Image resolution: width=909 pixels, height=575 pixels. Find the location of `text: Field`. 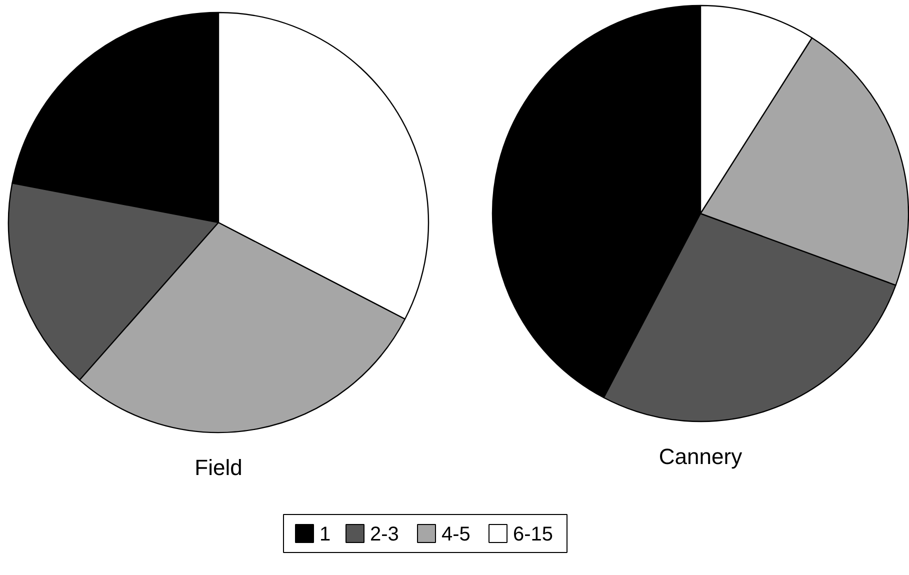

text: Field is located at coordinates (218, 467).